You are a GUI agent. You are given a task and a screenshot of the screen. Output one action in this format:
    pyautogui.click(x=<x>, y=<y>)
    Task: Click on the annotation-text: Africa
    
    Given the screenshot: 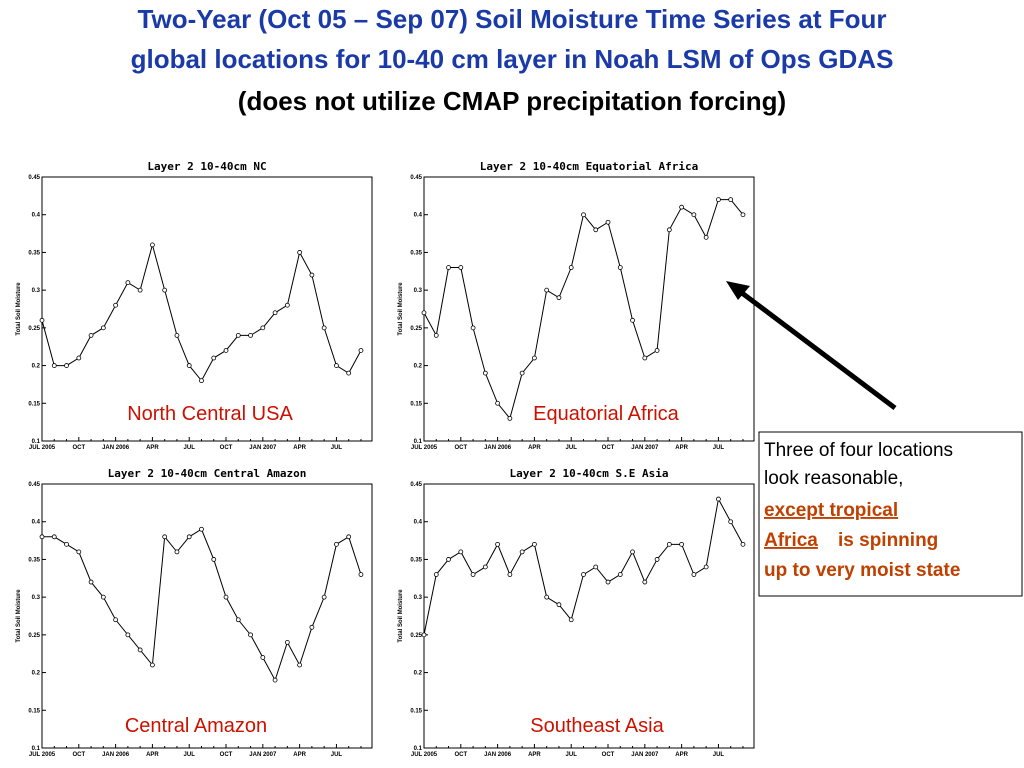 What is the action you would take?
    pyautogui.click(x=791, y=540)
    